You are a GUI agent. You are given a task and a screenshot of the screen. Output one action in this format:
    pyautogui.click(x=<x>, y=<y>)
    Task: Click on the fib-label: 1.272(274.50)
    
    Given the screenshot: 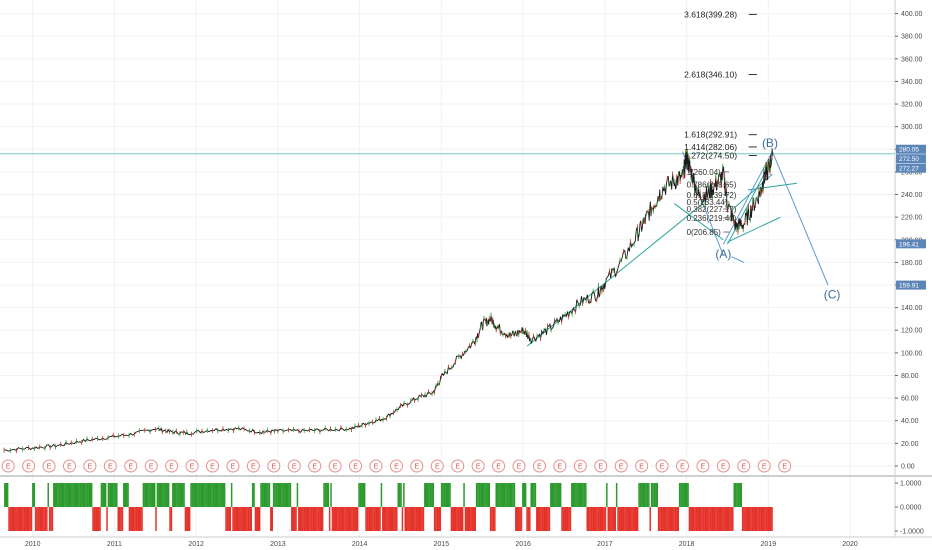 What is the action you would take?
    pyautogui.click(x=710, y=156)
    